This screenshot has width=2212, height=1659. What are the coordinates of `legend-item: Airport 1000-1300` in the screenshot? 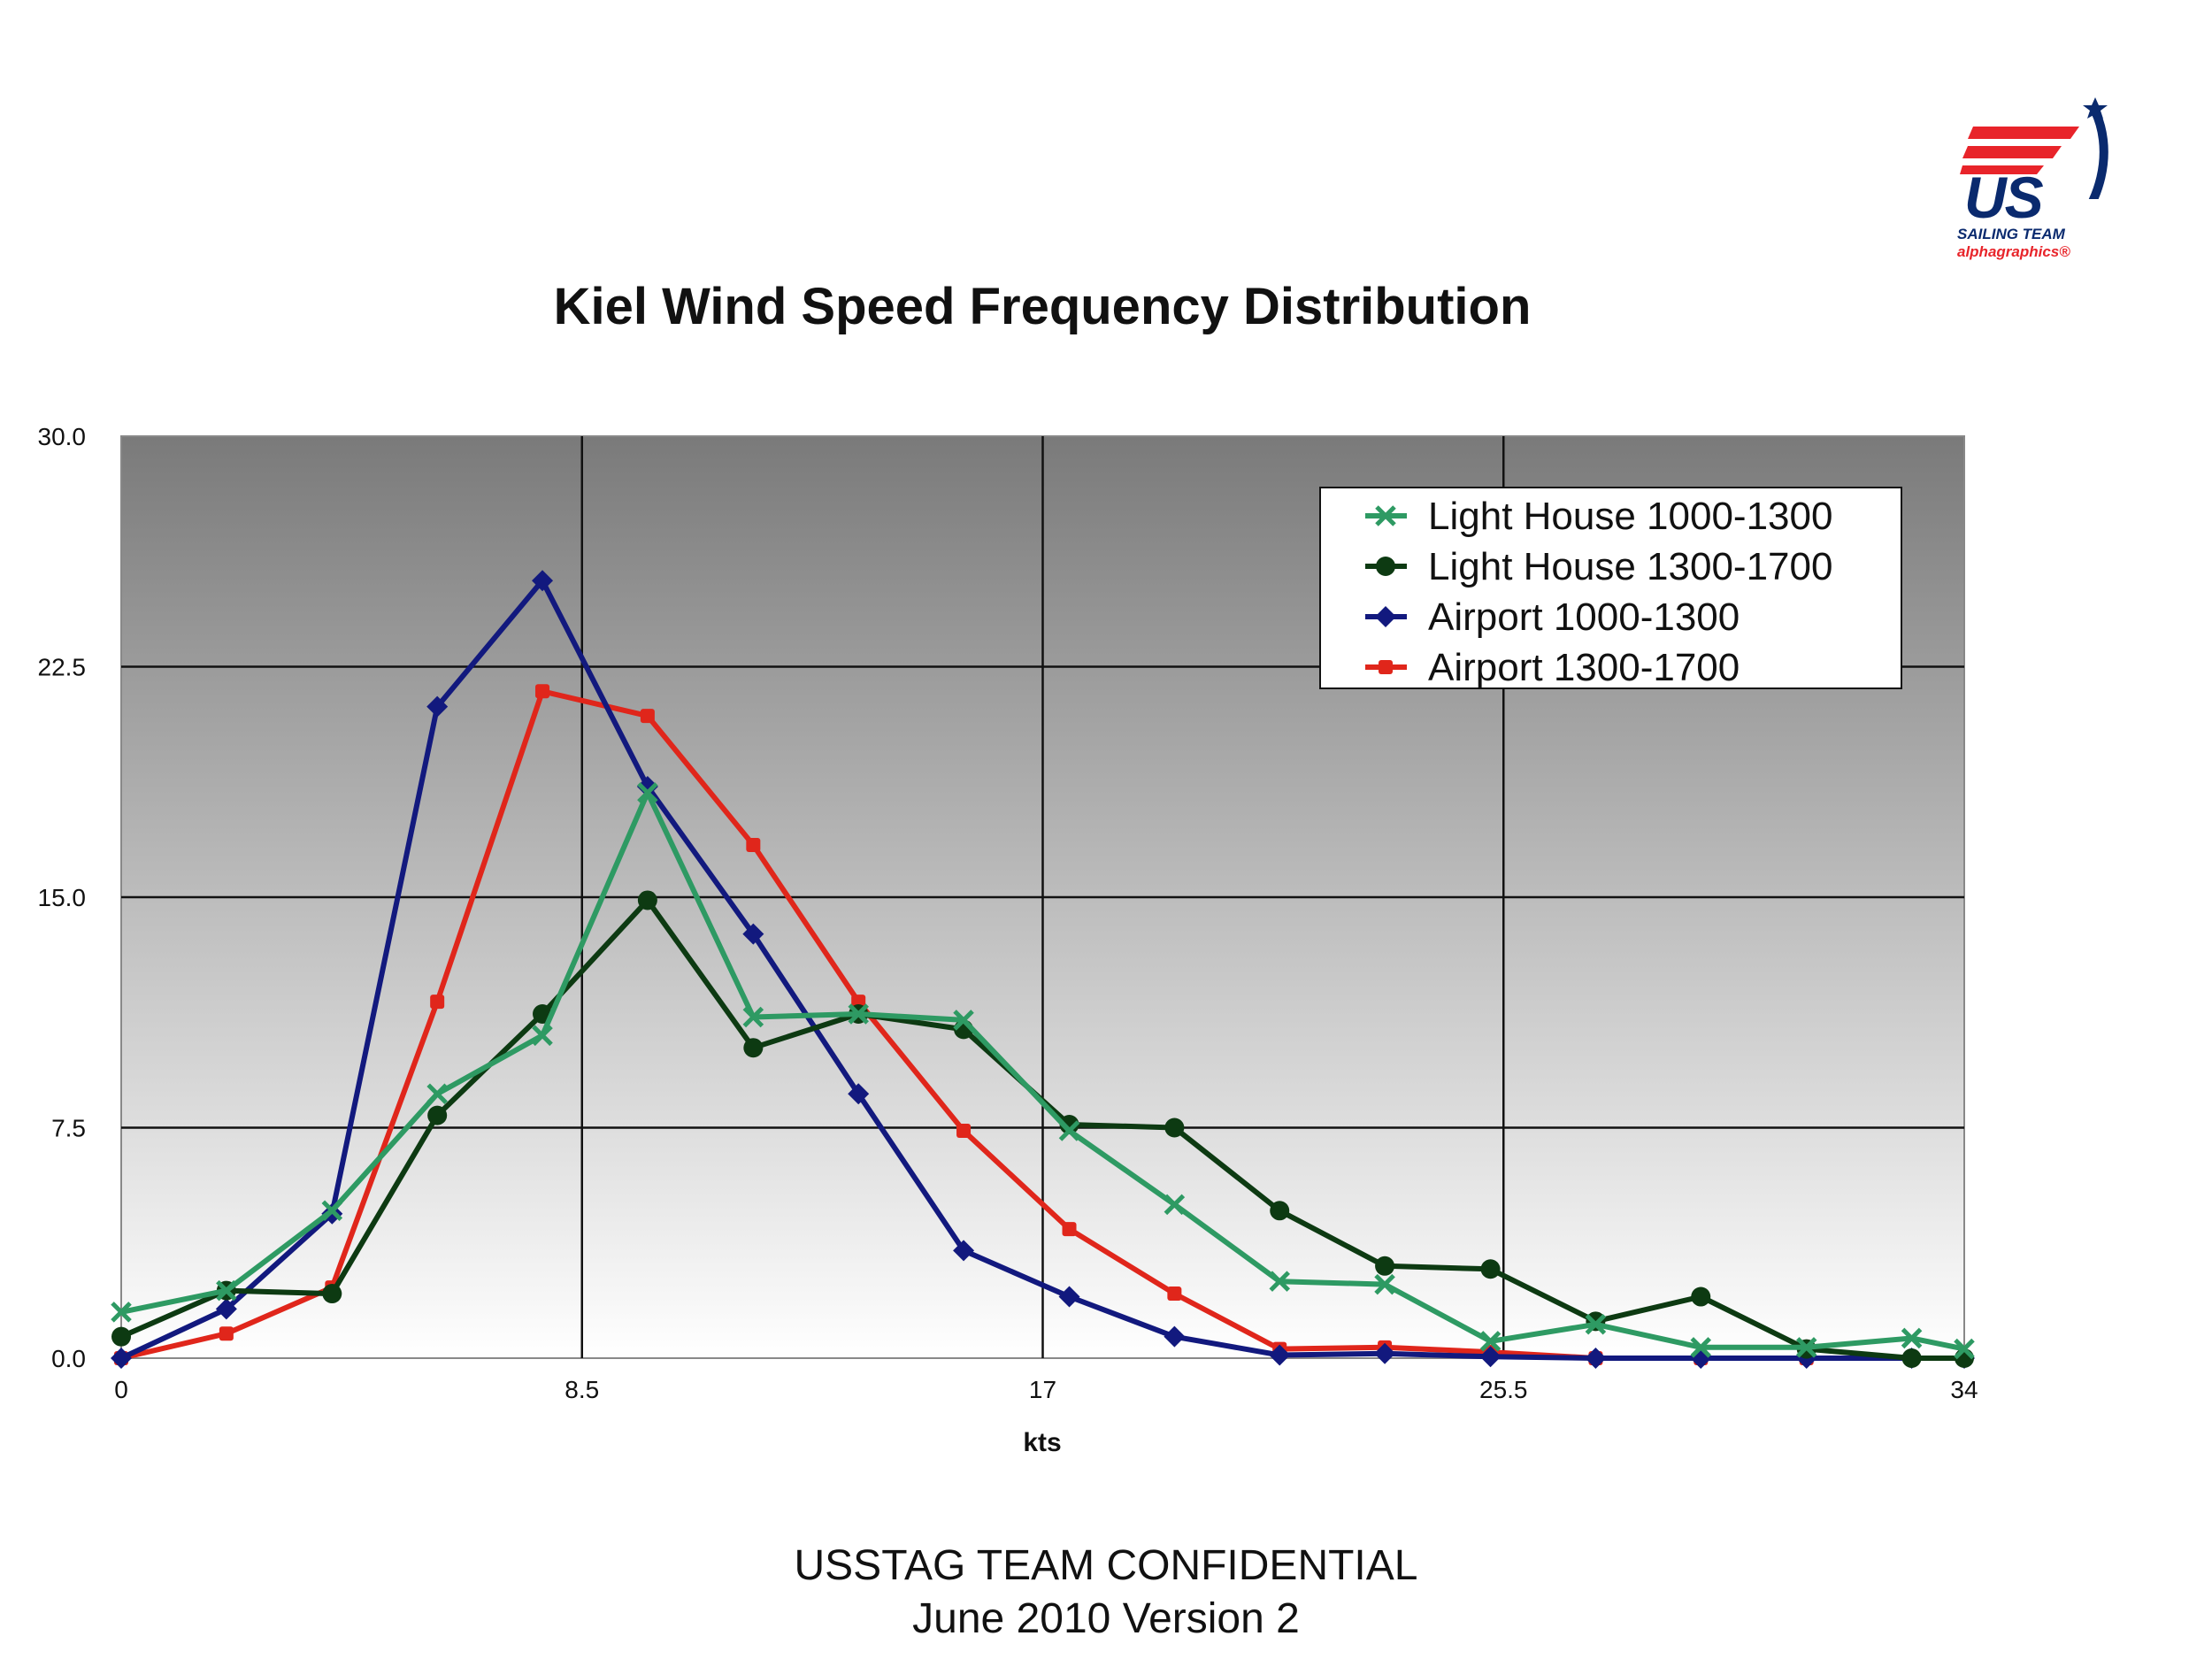 It's located at (1553, 617).